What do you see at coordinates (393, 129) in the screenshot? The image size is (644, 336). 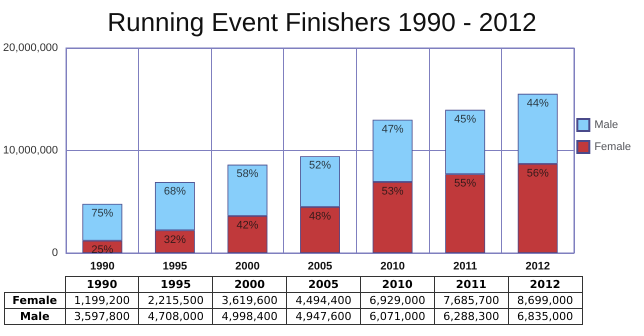 I see `annotation: 47%` at bounding box center [393, 129].